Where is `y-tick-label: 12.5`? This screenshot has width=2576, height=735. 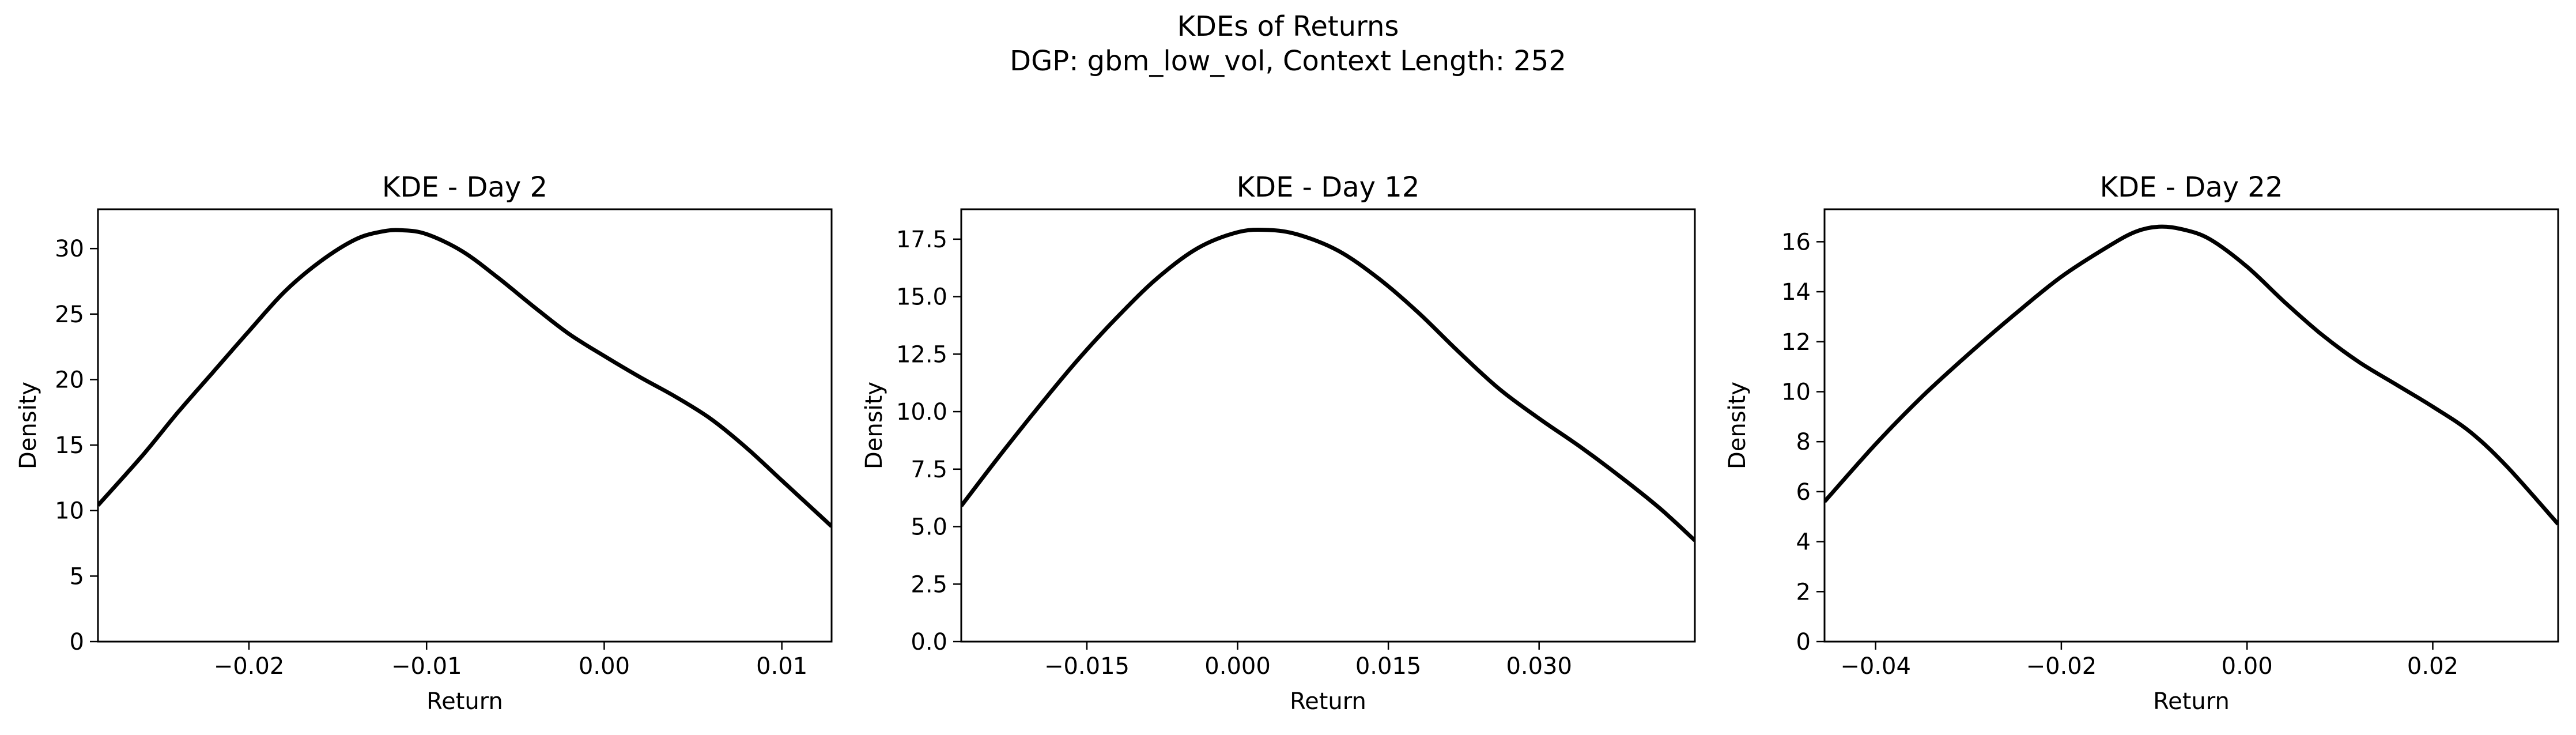 y-tick-label: 12.5 is located at coordinates (921, 354).